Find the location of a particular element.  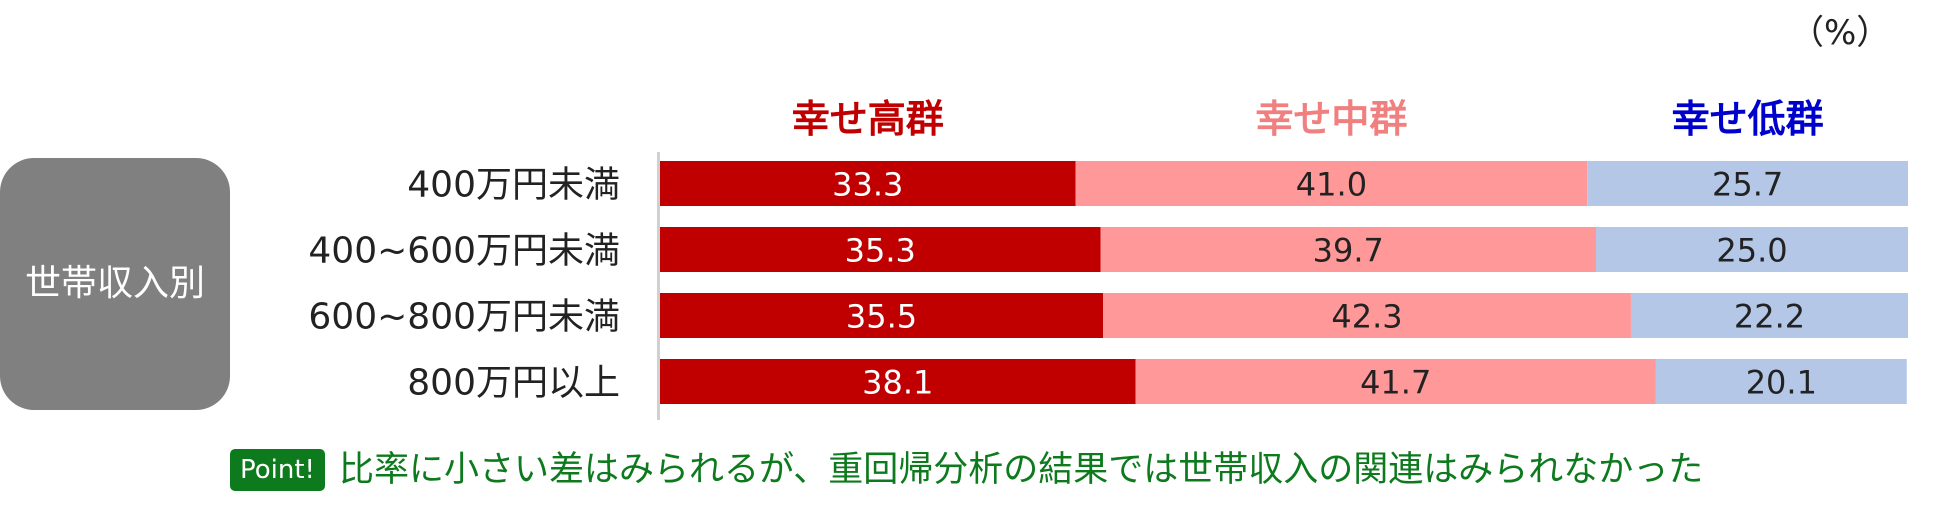

point-note-text: 比率に小さい差はみられるが、重回帰分析の結果では世帯収入の関連はみられなかった is located at coordinates (1021, 470).